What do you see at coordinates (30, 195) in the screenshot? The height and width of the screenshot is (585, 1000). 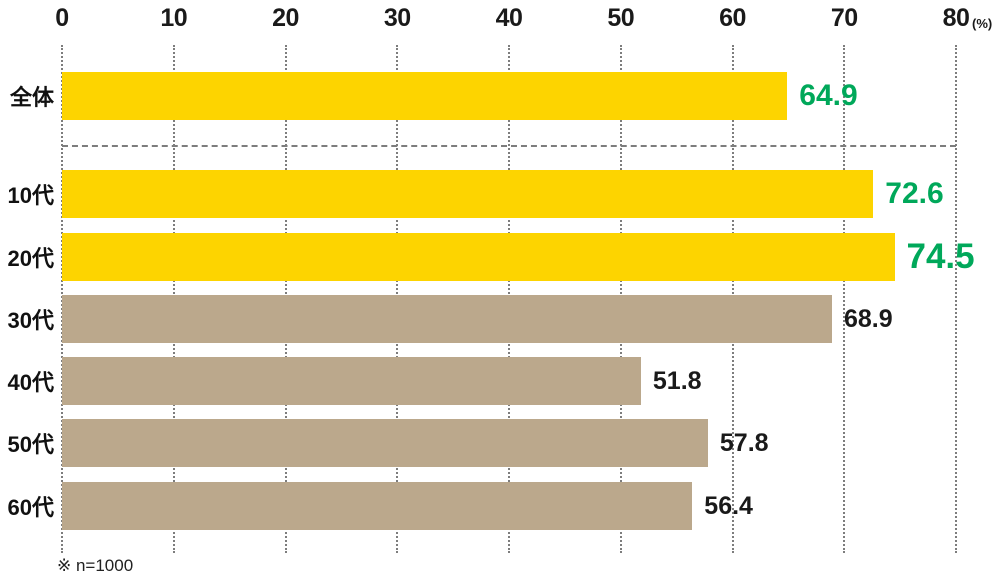 I see `category-label: 10代` at bounding box center [30, 195].